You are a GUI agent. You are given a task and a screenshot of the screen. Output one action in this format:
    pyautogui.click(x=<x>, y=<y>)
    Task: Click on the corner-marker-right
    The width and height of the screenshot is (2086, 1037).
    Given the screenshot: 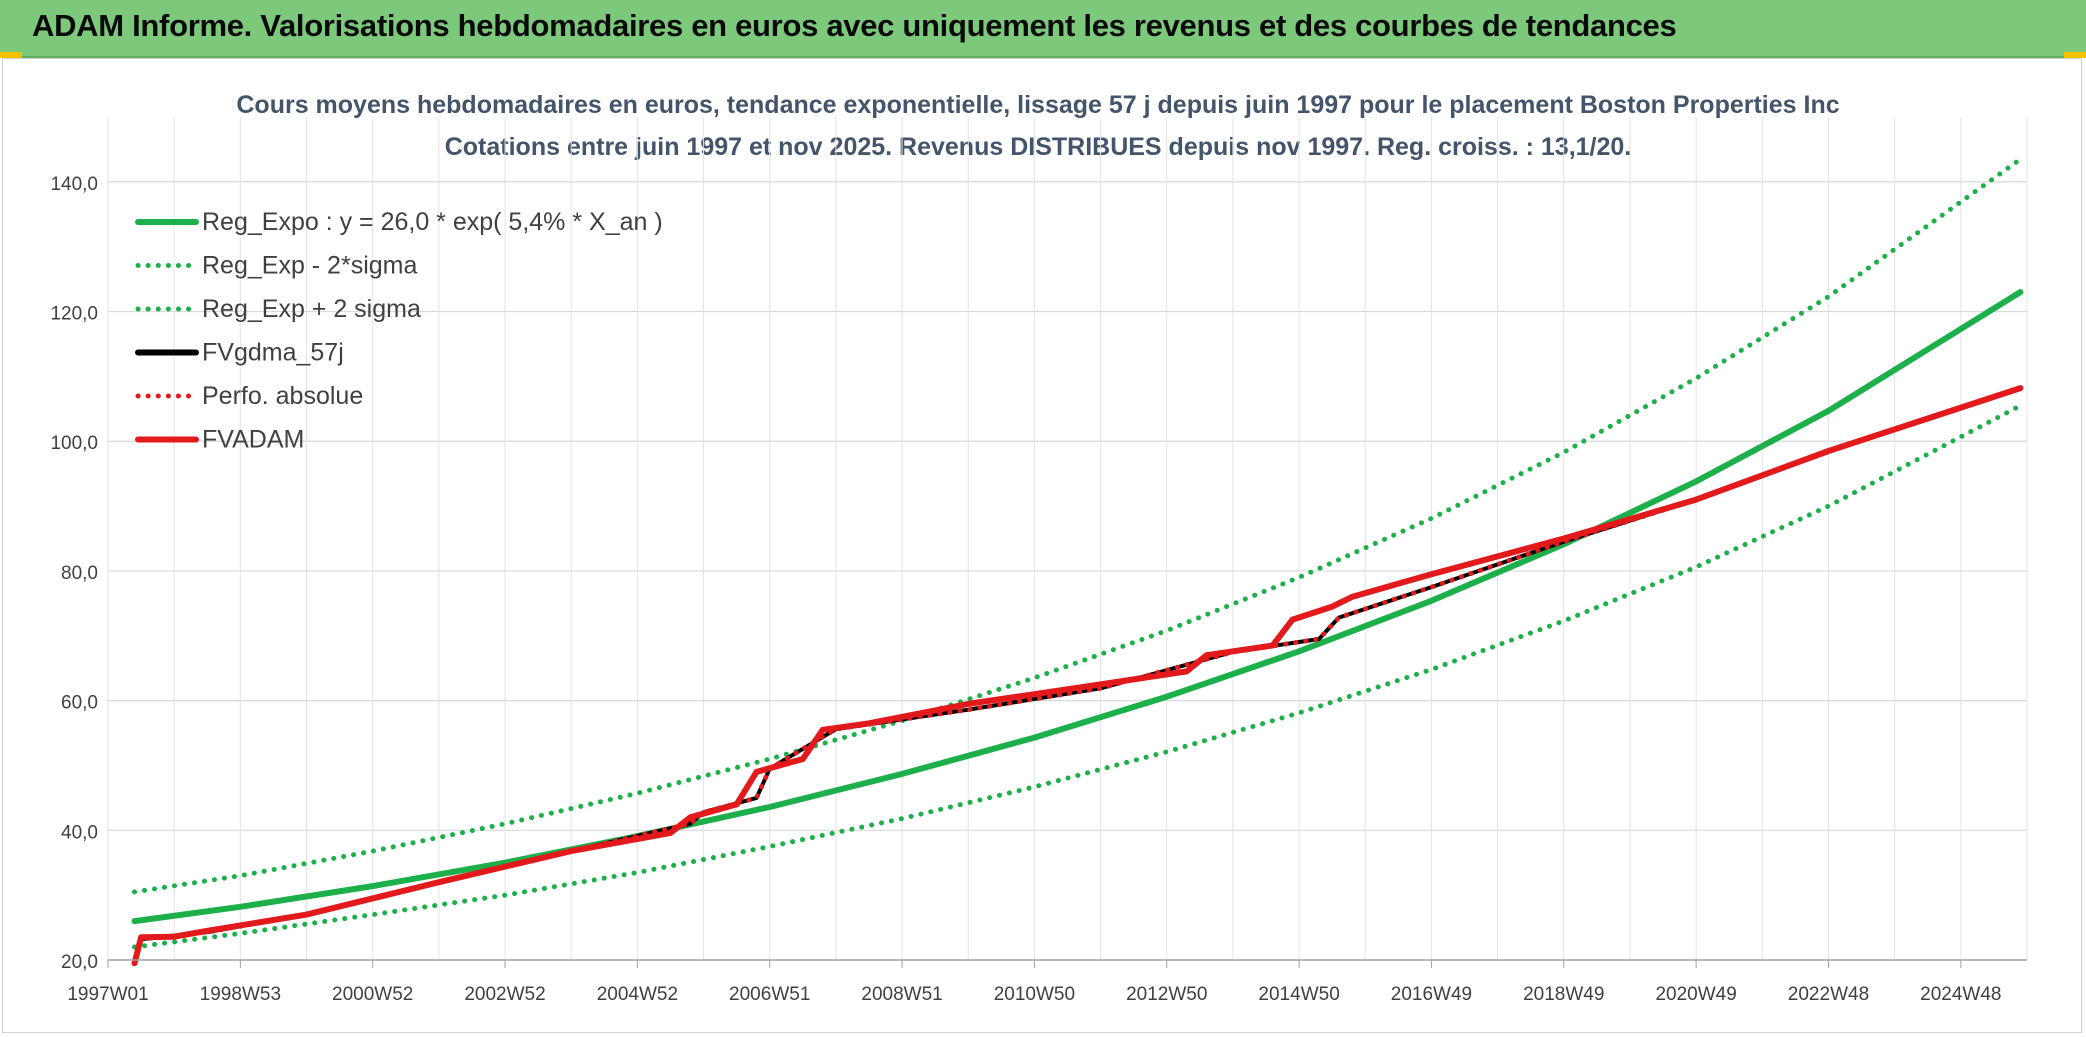 What is the action you would take?
    pyautogui.click(x=2075, y=55)
    